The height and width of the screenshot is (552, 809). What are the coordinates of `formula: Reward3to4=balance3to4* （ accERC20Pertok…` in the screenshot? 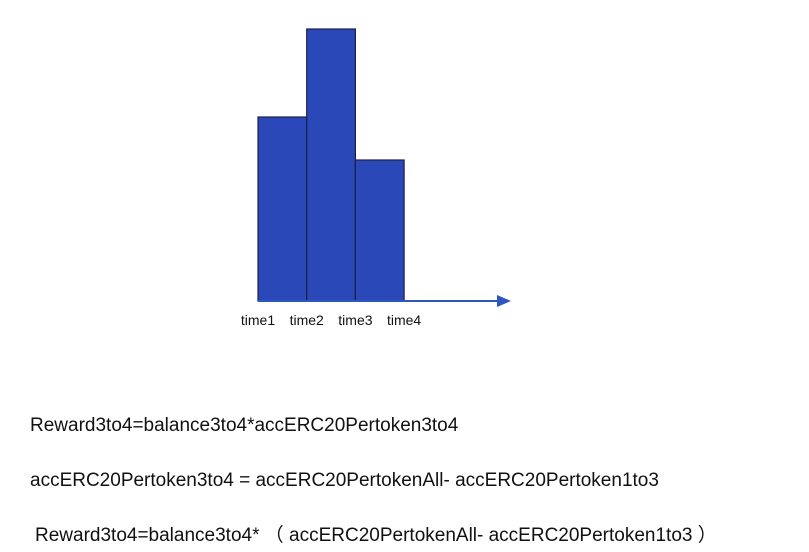 It's located at (376, 535).